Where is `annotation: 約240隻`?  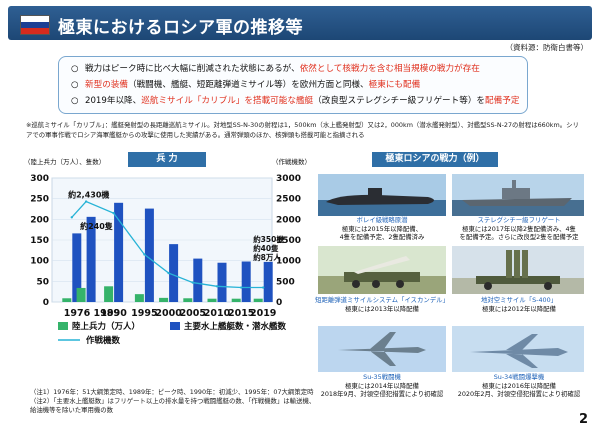 annotation: 約240隻 is located at coordinates (96, 226).